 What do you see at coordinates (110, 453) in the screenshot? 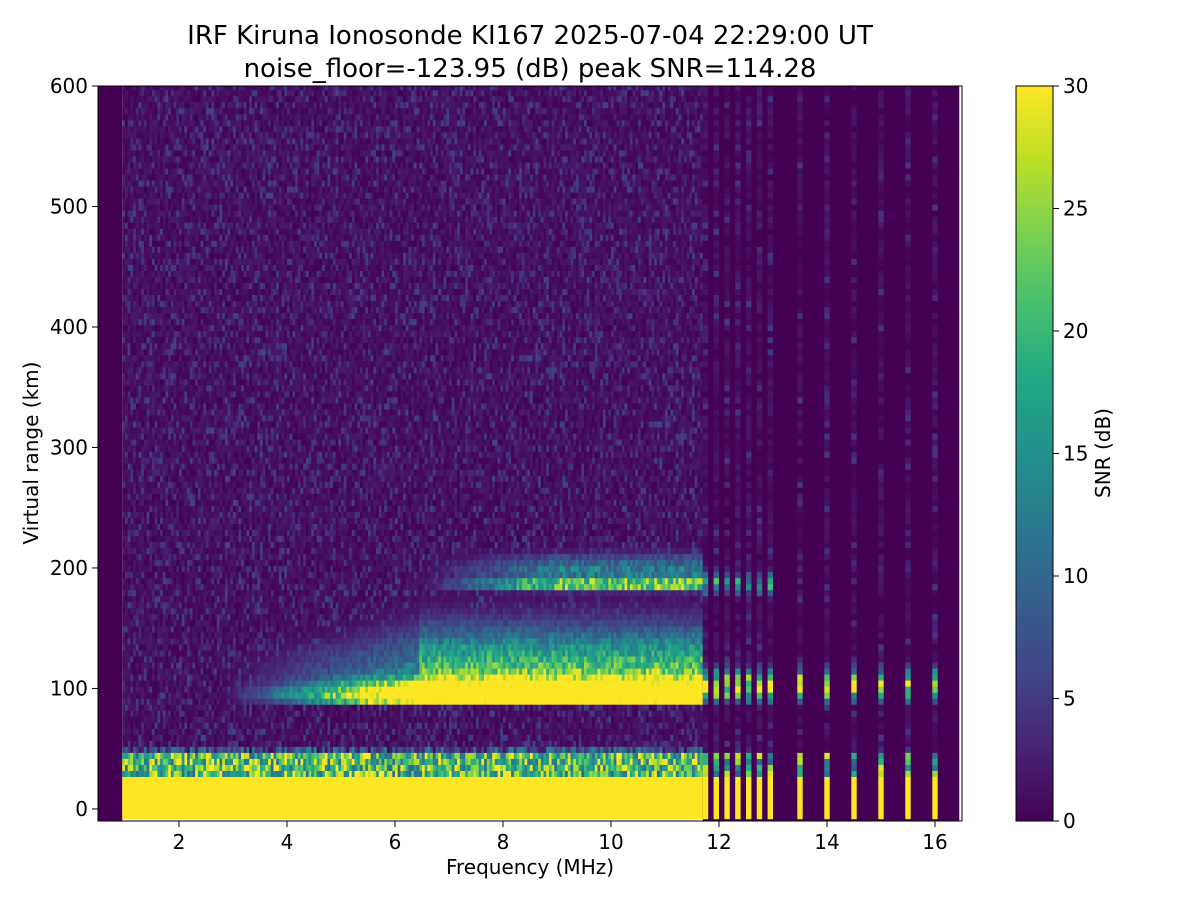
I see `no-data-strip` at bounding box center [110, 453].